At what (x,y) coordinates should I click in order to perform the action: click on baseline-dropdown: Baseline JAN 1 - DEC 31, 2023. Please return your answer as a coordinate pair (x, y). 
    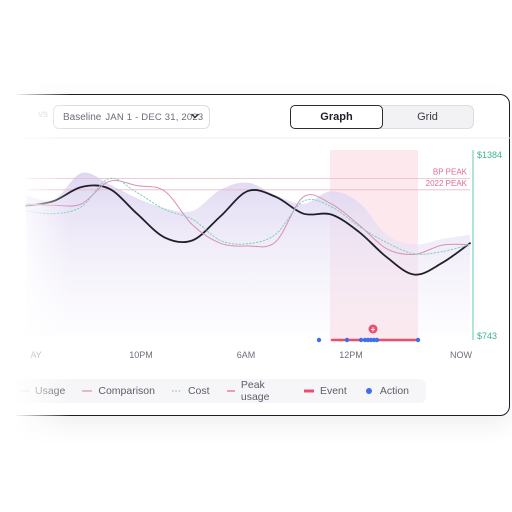
    Looking at the image, I should click on (131, 117).